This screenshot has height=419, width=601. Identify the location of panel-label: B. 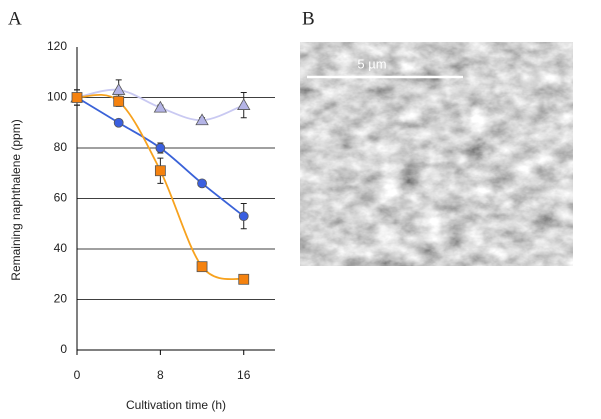
(308, 18).